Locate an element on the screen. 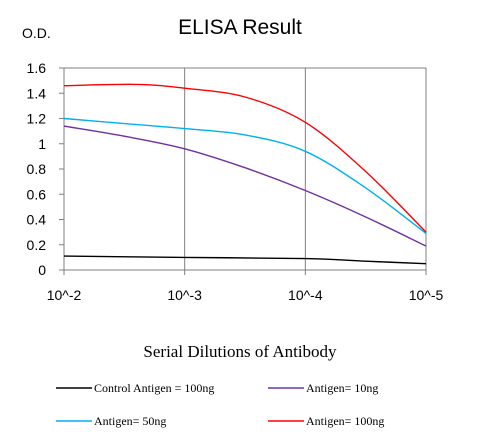 Image resolution: width=479 pixels, height=436 pixels. x-axis-label: Serial Dilutions of Antibody is located at coordinates (240, 351).